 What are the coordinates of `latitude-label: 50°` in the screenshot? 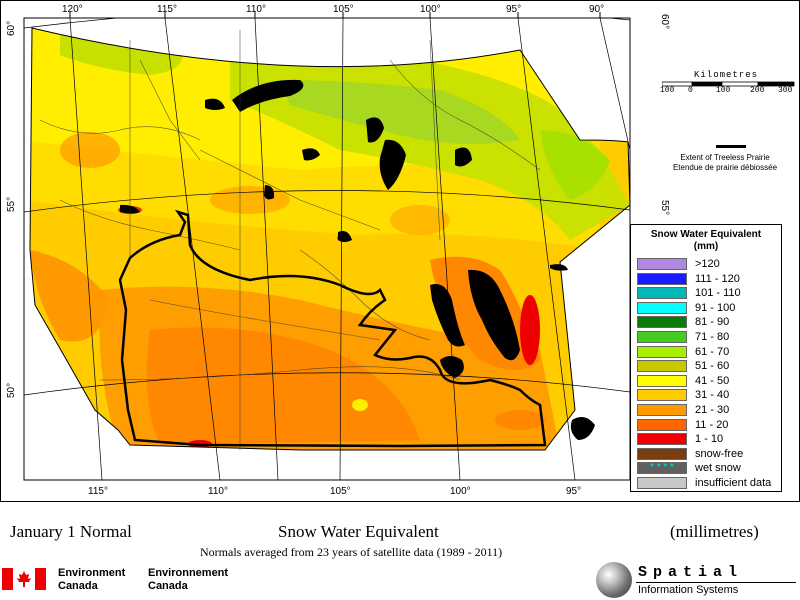 It's located at (11, 390).